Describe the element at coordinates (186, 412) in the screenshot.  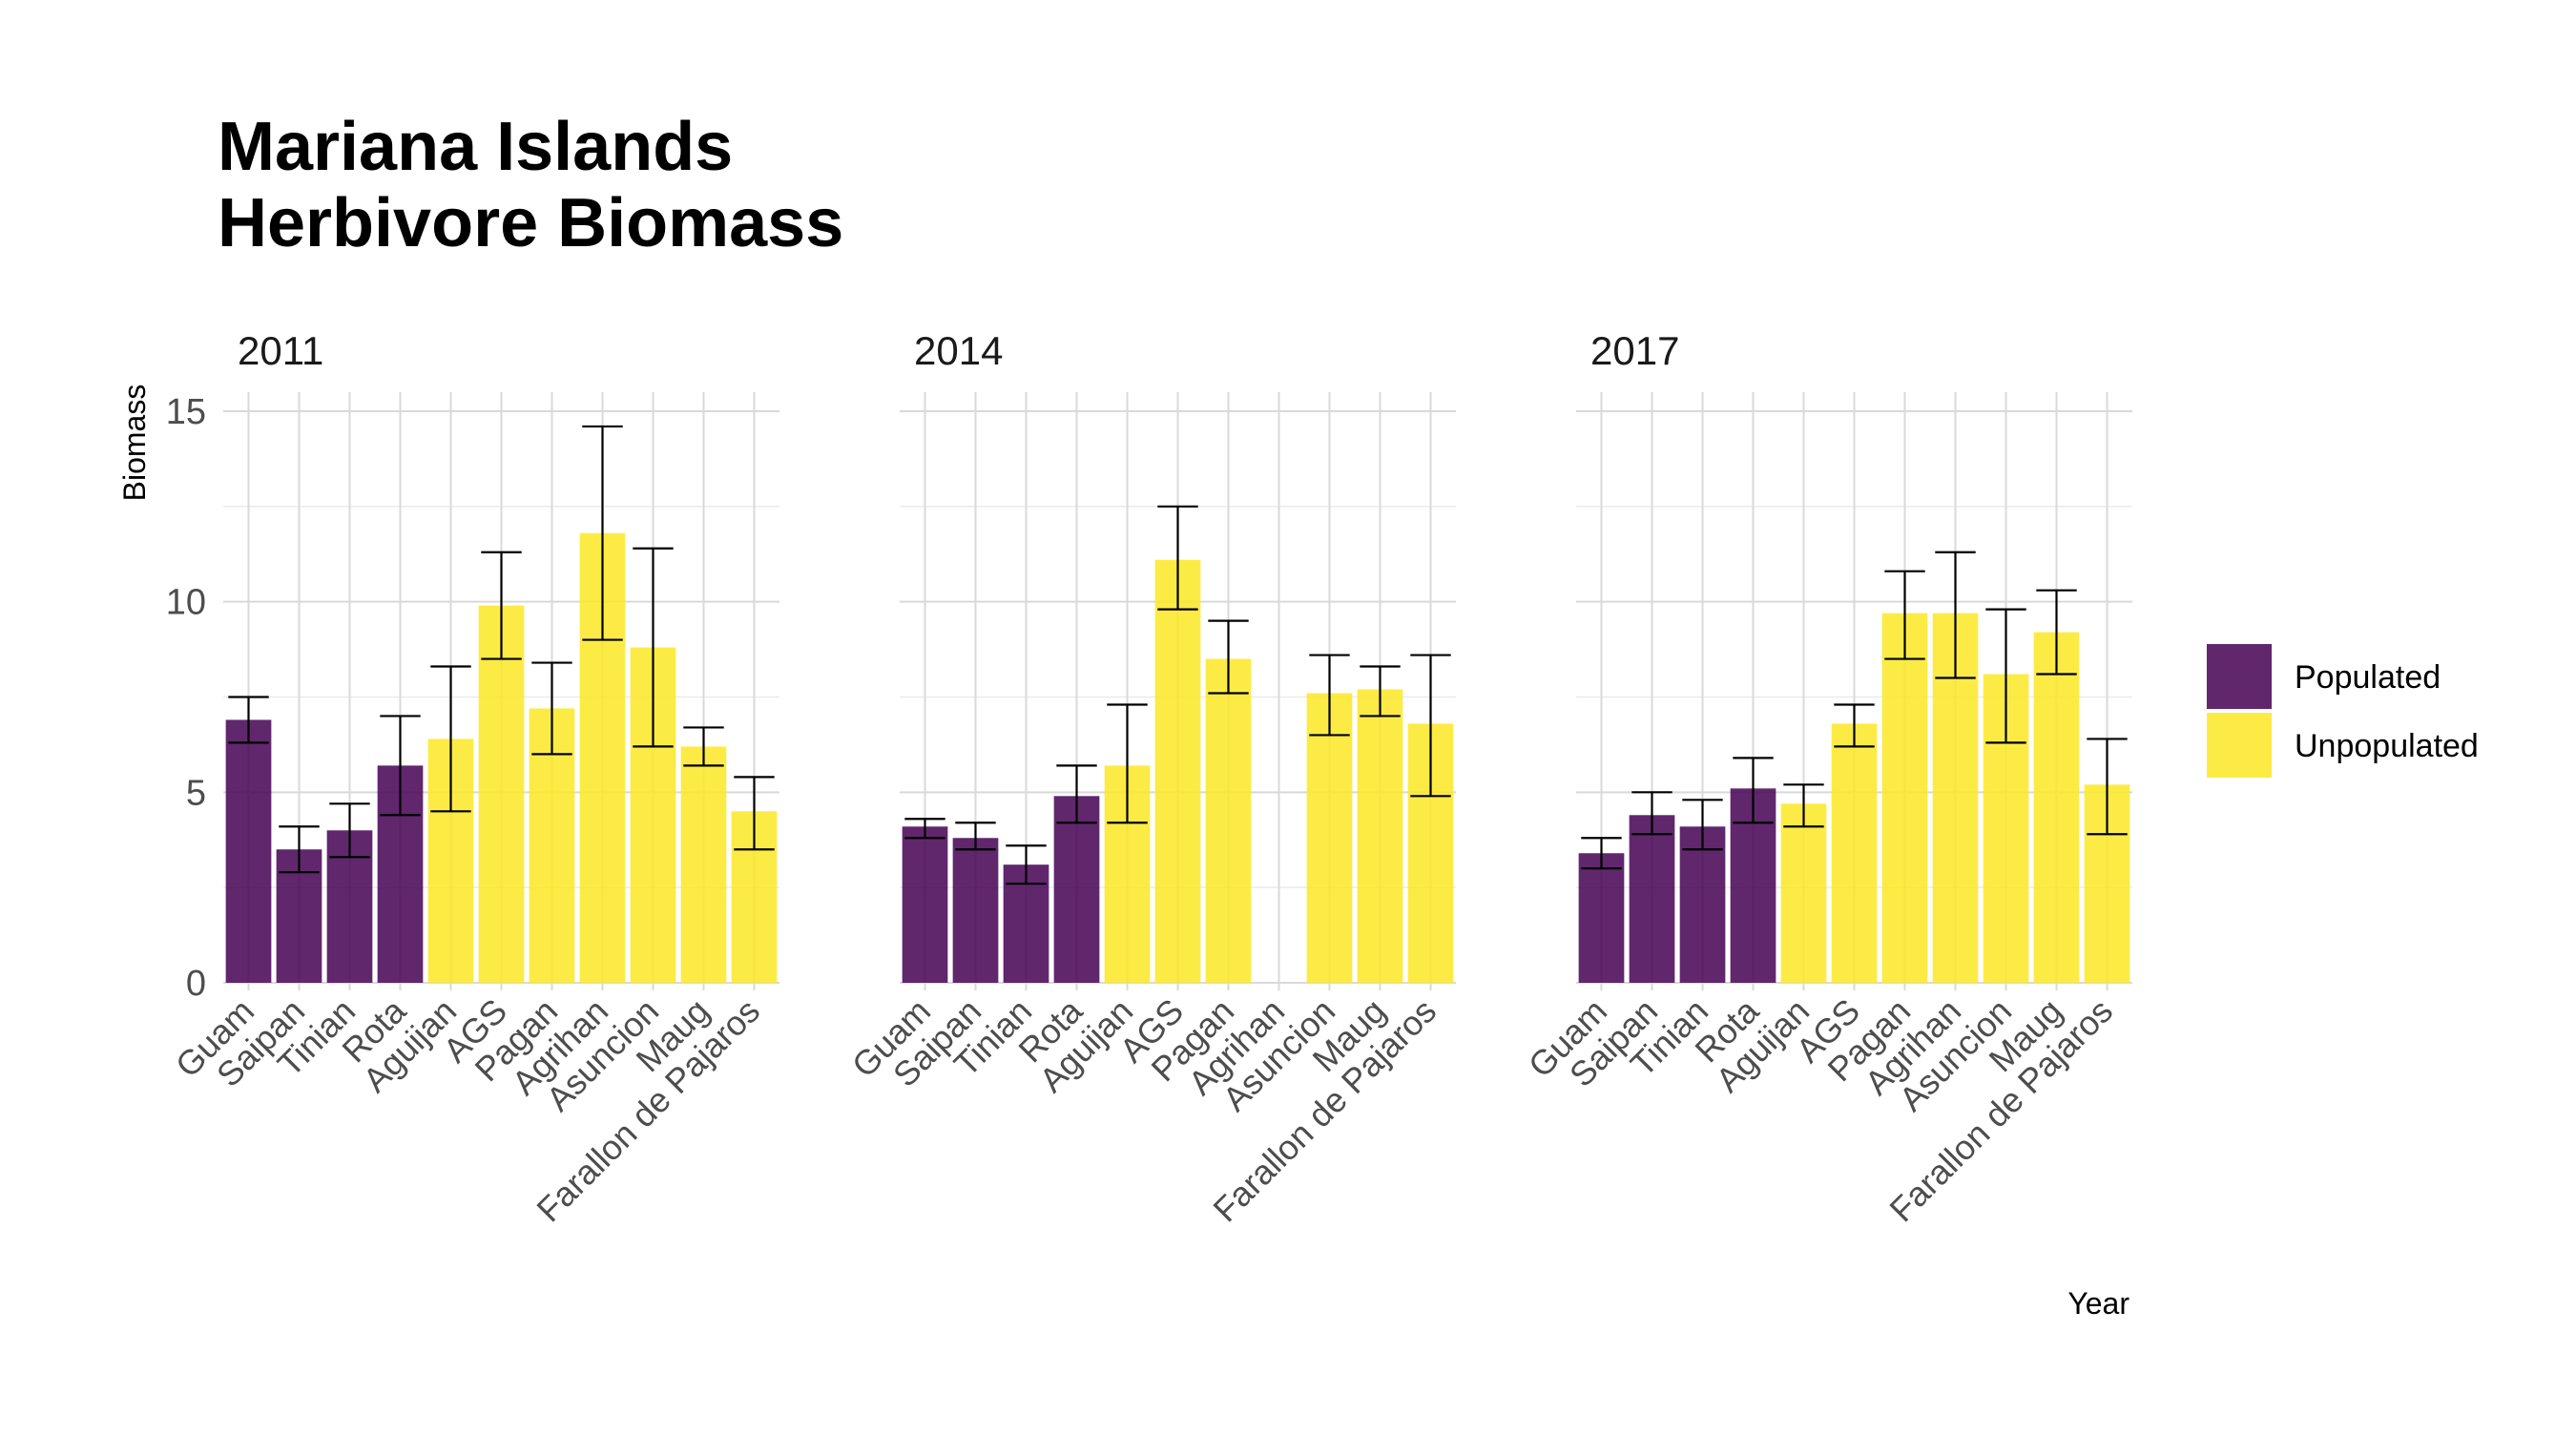
I see `y-tick-label: 15` at that location.